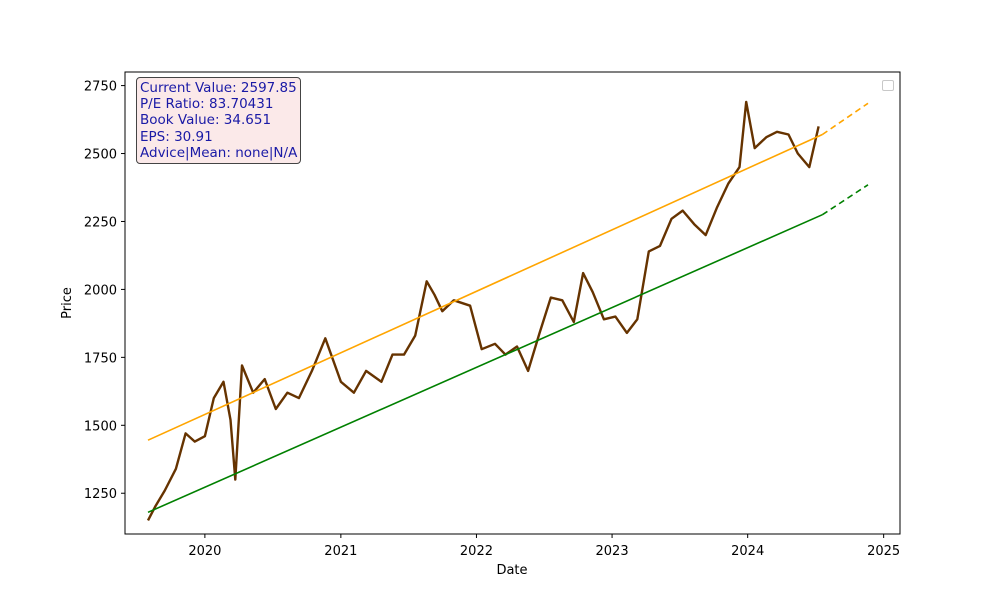 The image size is (1000, 600). I want to click on y-axis-label: Price, so click(67, 303).